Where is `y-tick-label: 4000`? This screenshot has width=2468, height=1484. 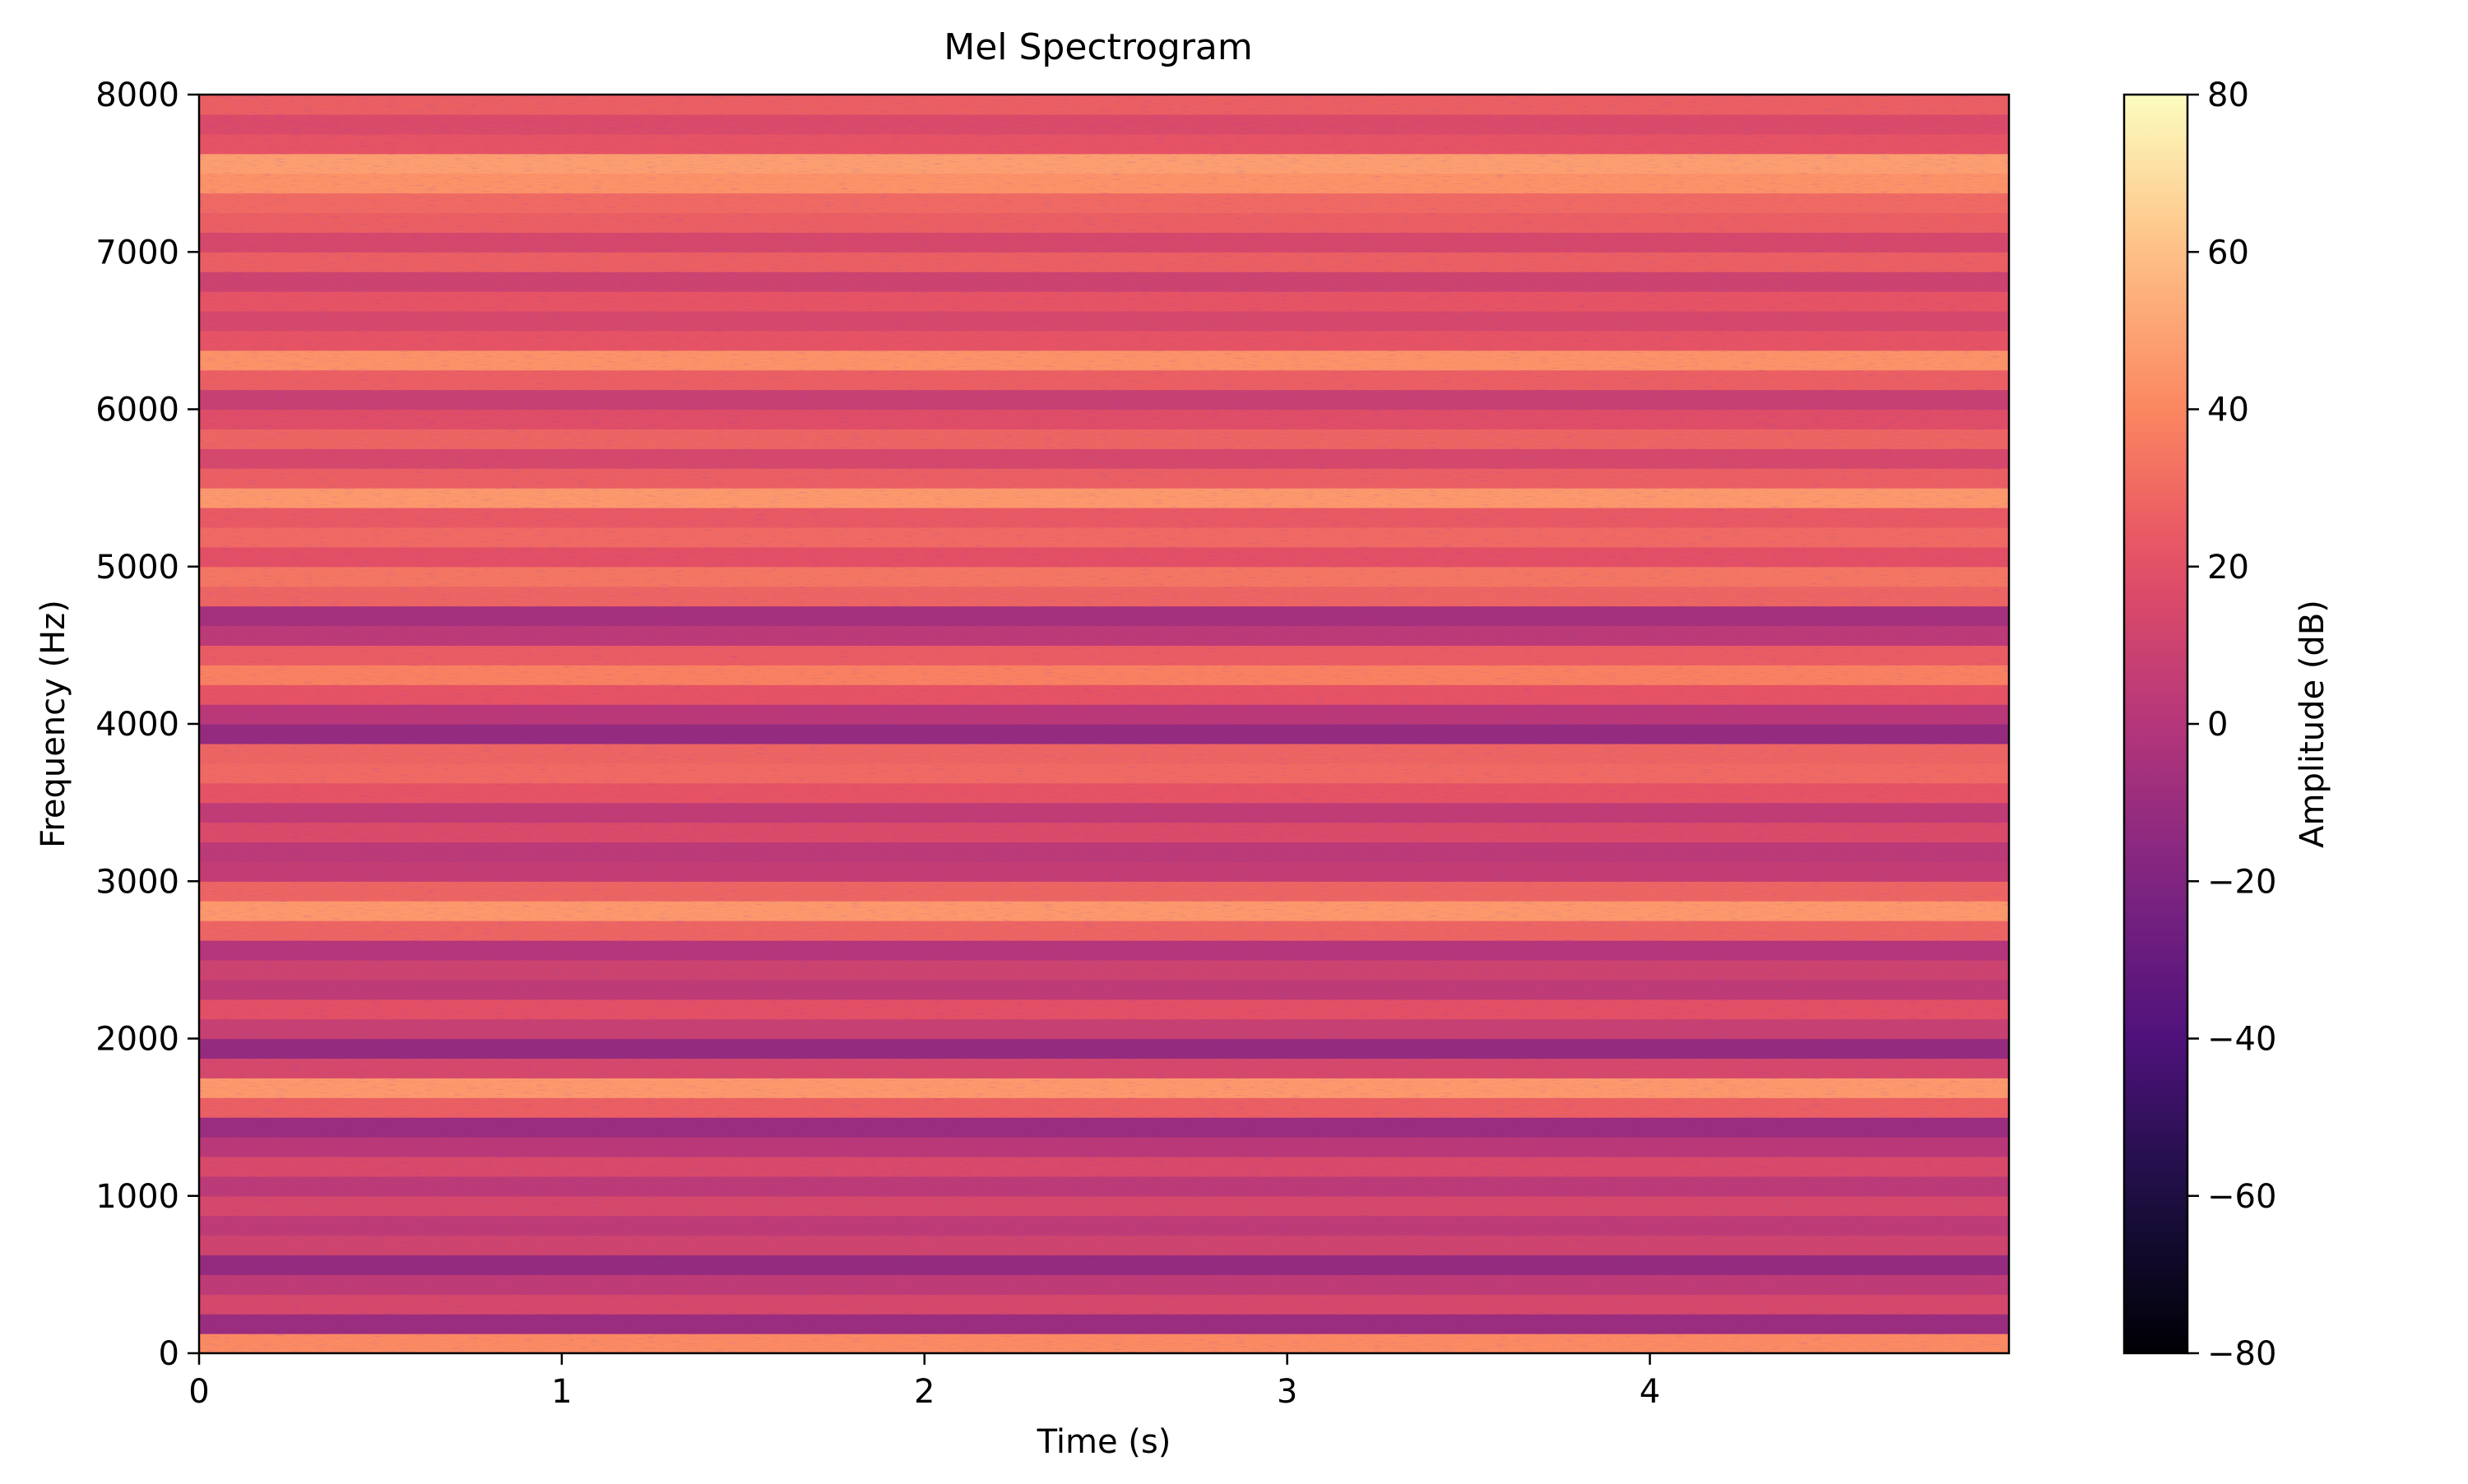 y-tick-label: 4000 is located at coordinates (137, 725).